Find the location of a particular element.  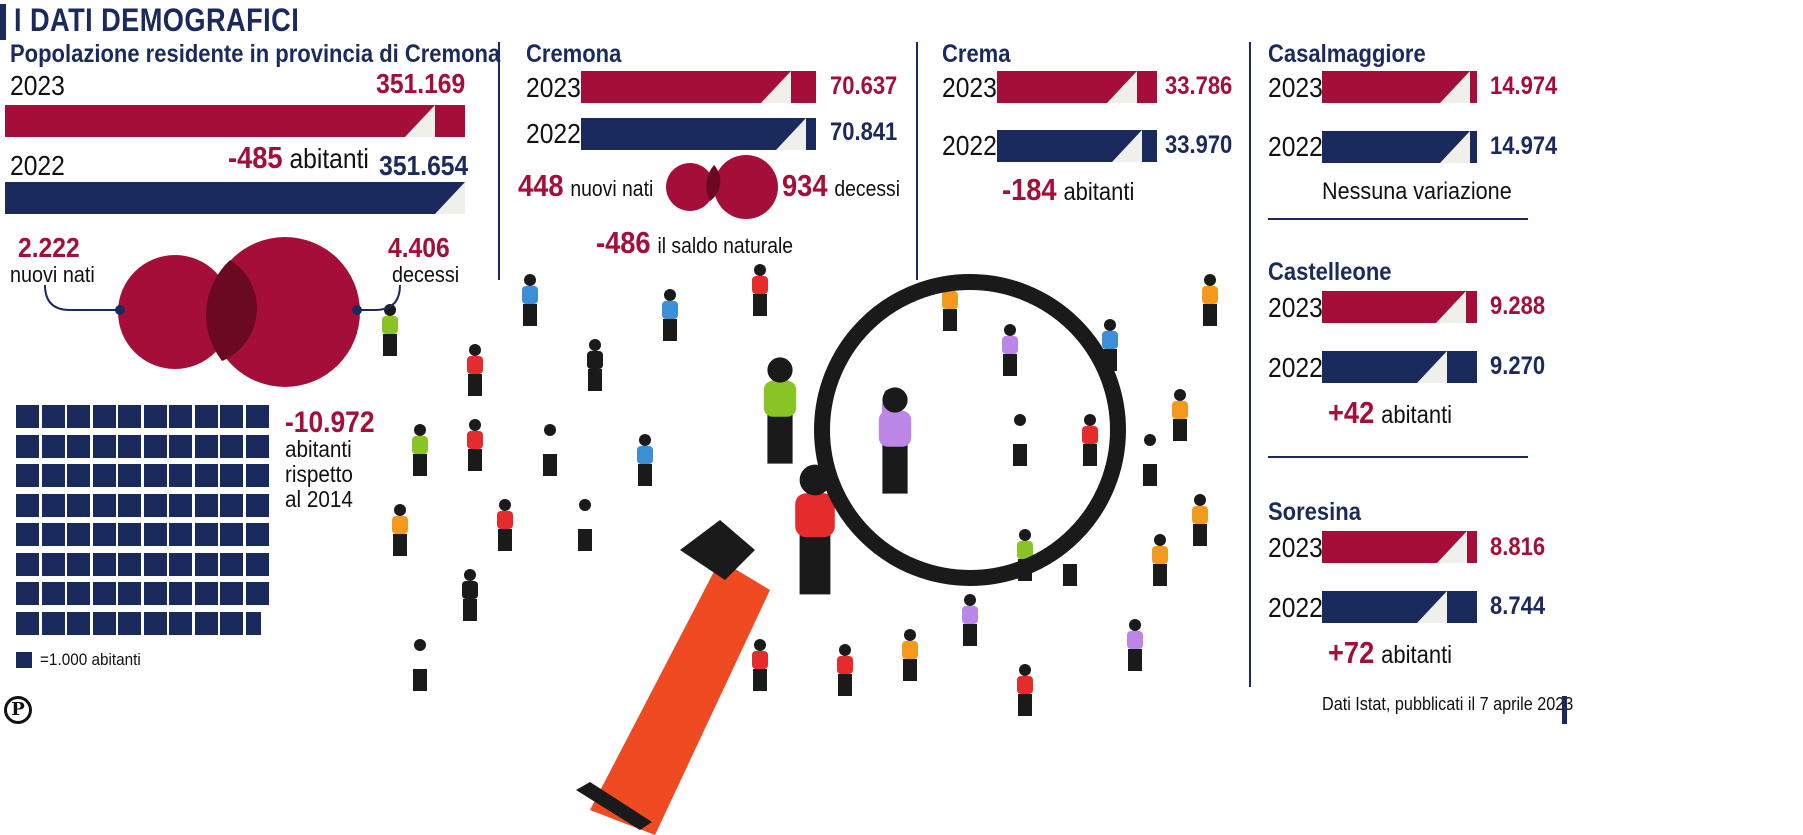

province-delta-num: -485 is located at coordinates (255, 157).